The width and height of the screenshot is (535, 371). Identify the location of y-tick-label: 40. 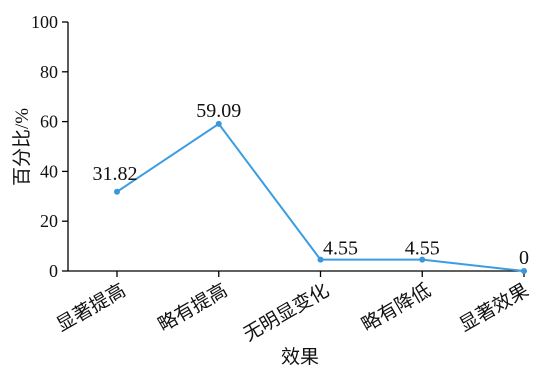
(49, 171).